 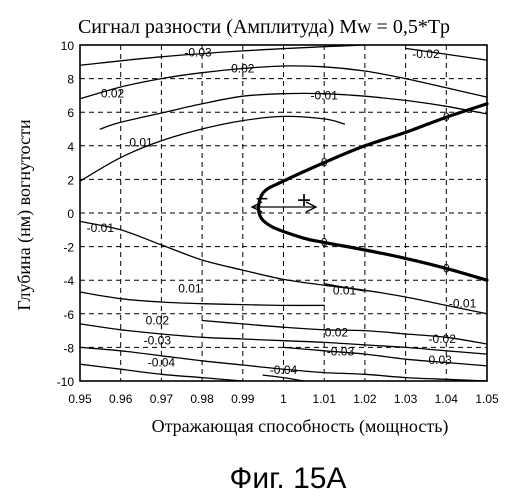 I want to click on y-tick-label: -10, so click(x=66, y=382).